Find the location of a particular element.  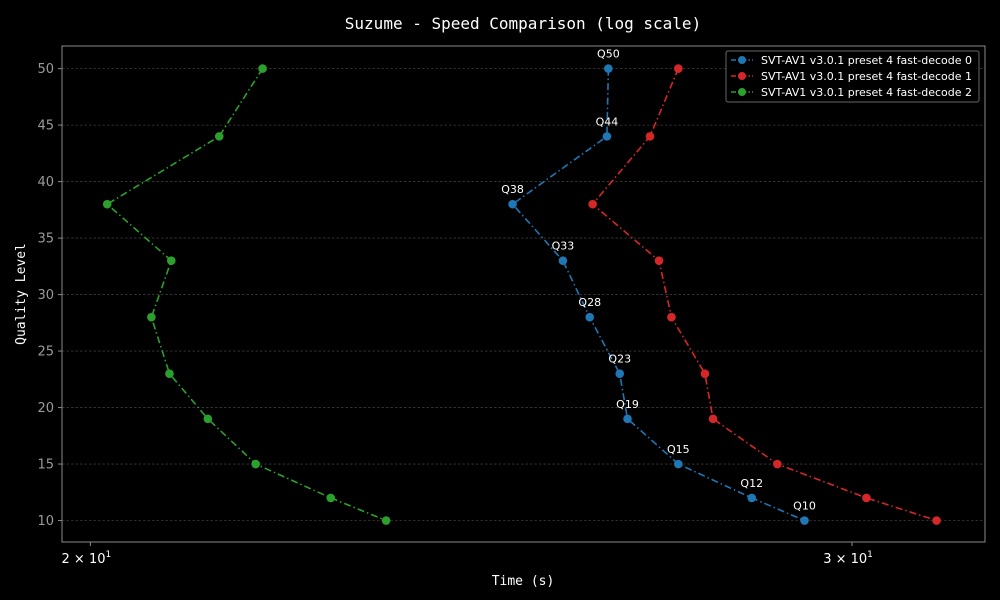

point-label: Q33 is located at coordinates (563, 246).